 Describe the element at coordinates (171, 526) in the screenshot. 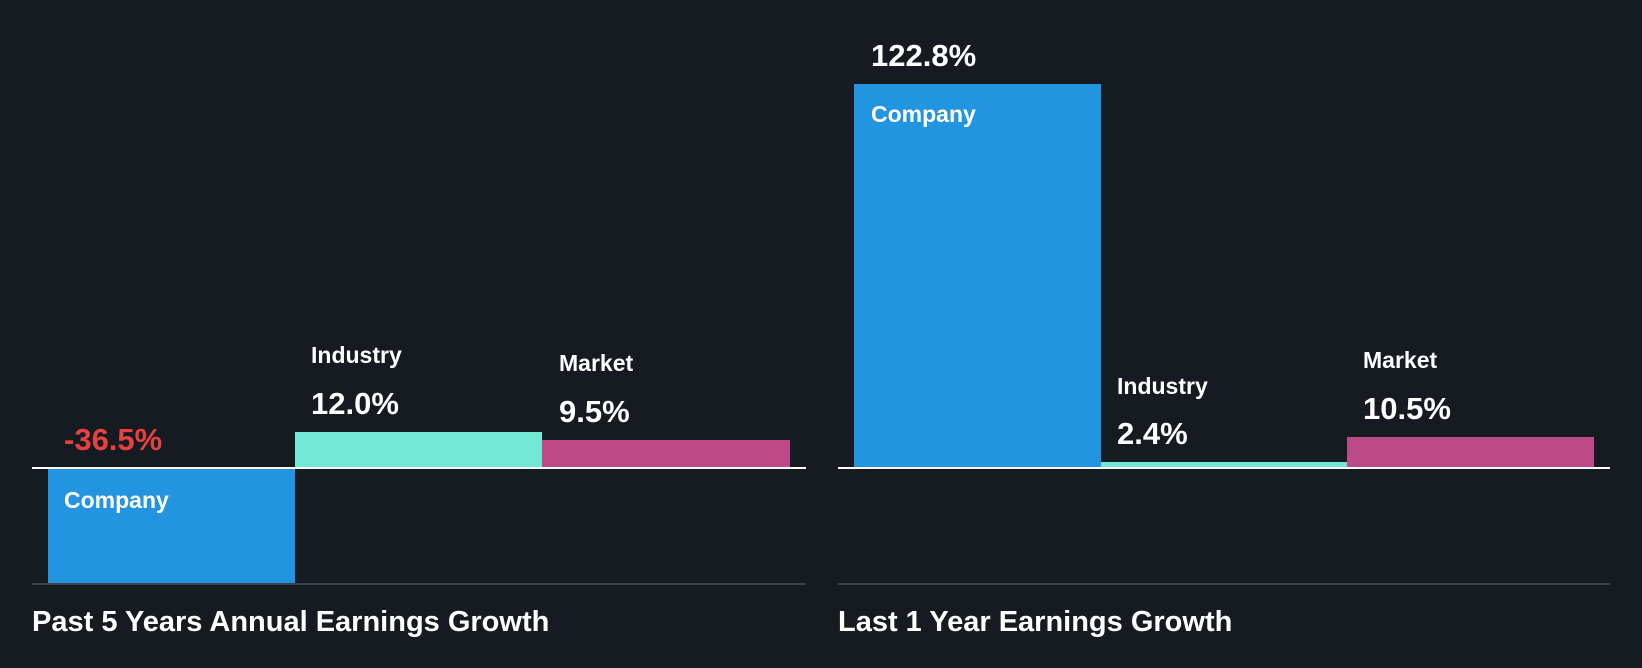

I see `left-company-bar` at that location.